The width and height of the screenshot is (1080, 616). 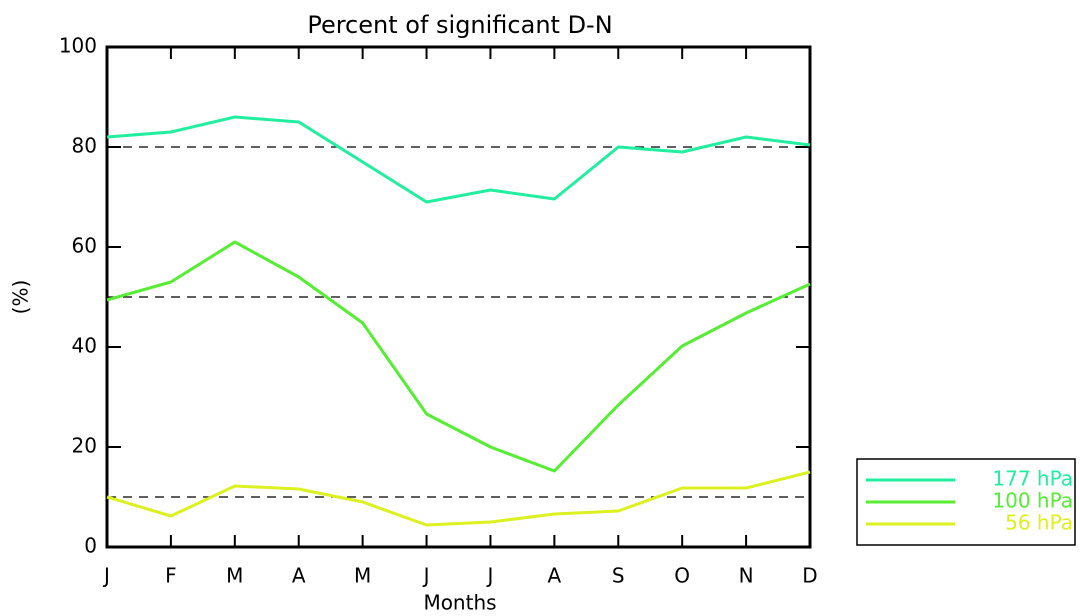 What do you see at coordinates (84, 346) in the screenshot?
I see `y-tick-label: 40` at bounding box center [84, 346].